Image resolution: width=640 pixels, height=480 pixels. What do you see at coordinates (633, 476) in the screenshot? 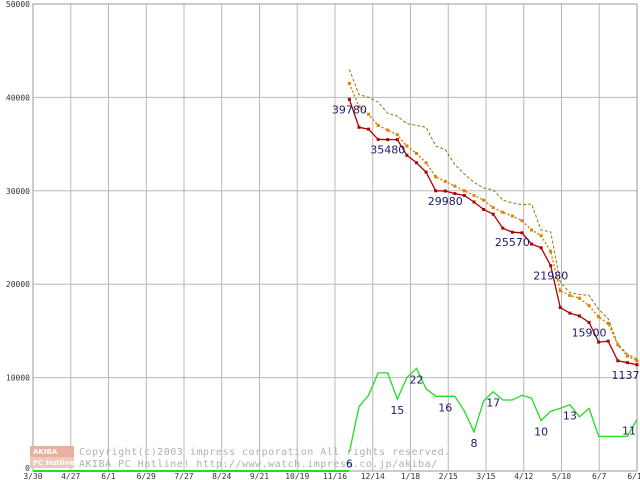
I see `x-tick-label: 6/14` at bounding box center [633, 476].